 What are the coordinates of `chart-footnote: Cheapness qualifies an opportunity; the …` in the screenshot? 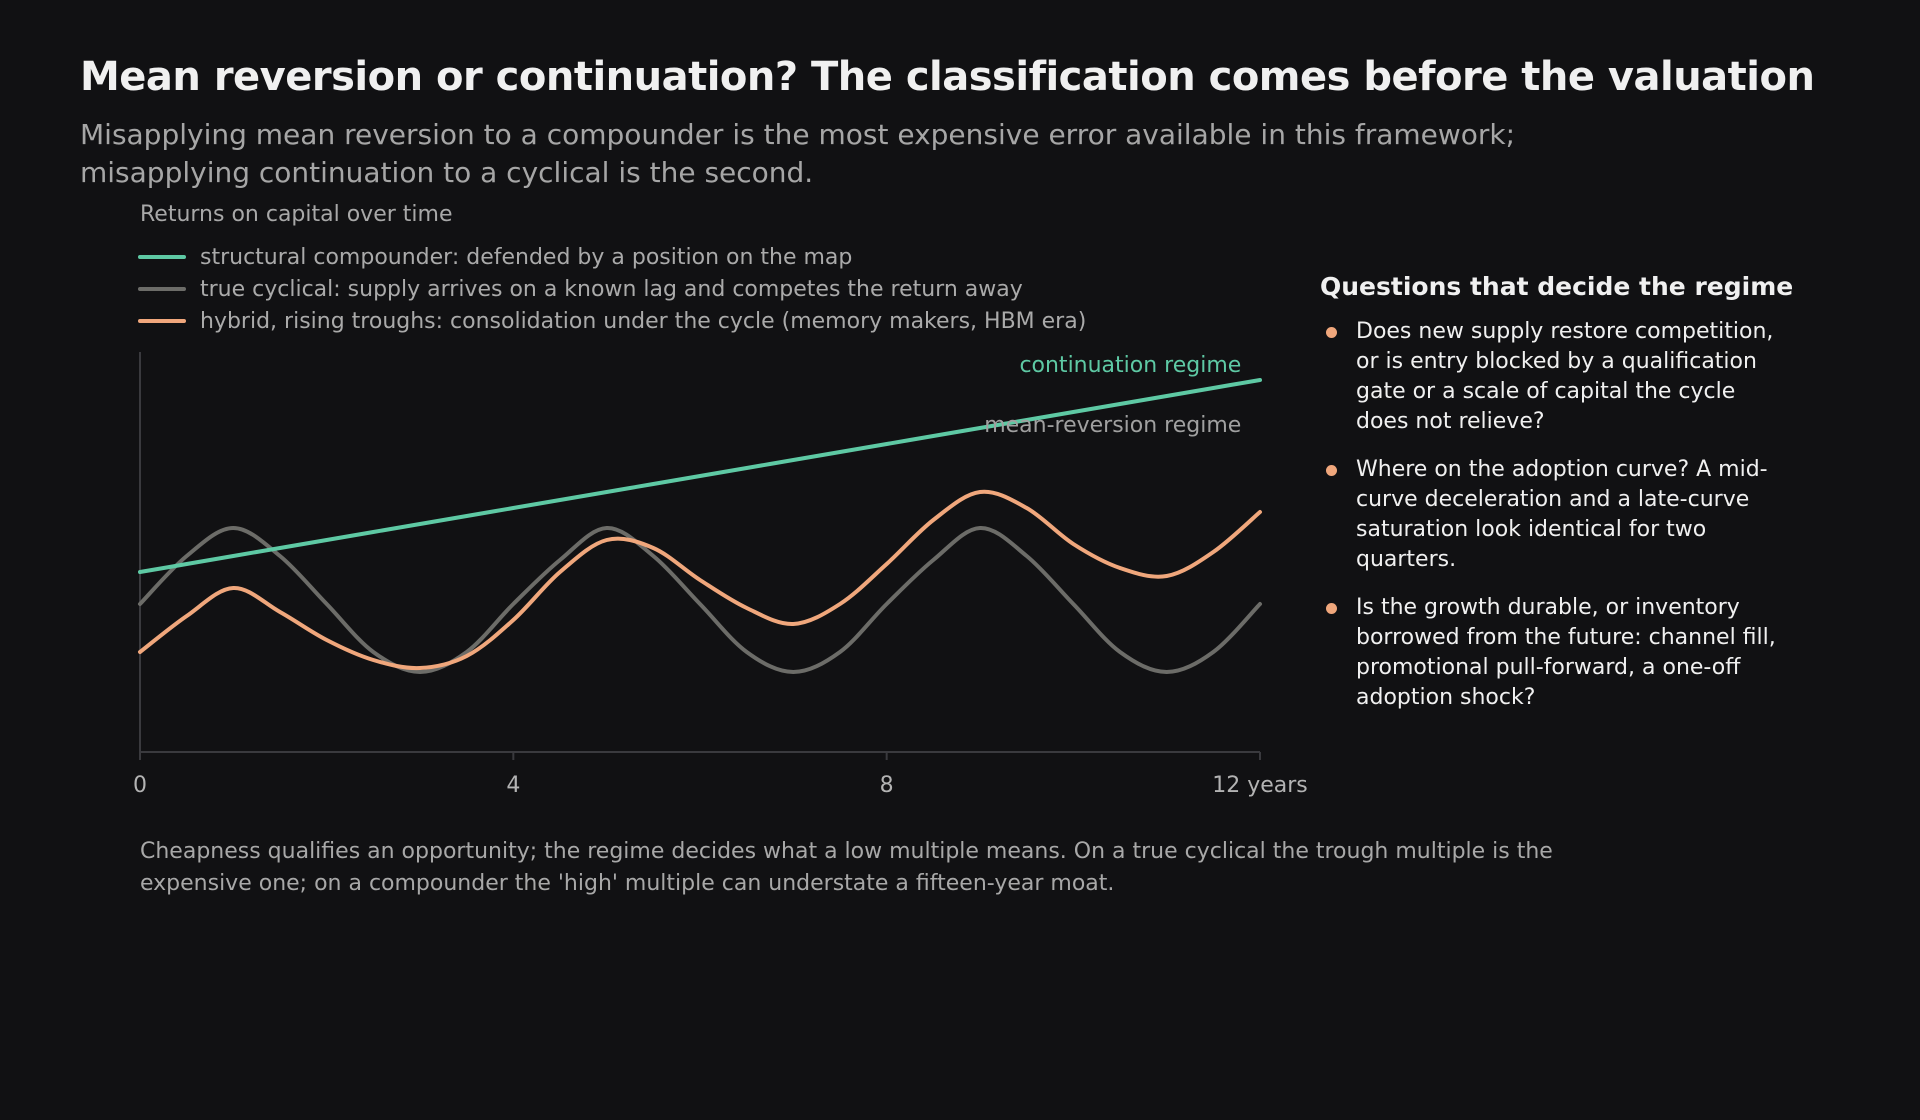 It's located at (846, 867).